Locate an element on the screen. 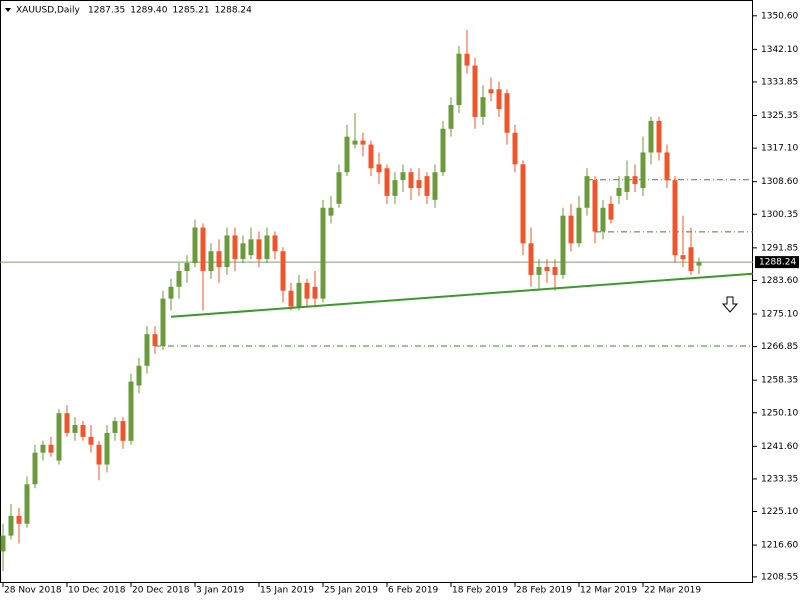 The image size is (800, 600). x-tick-label: 20 Dec 2018 is located at coordinates (161, 591).